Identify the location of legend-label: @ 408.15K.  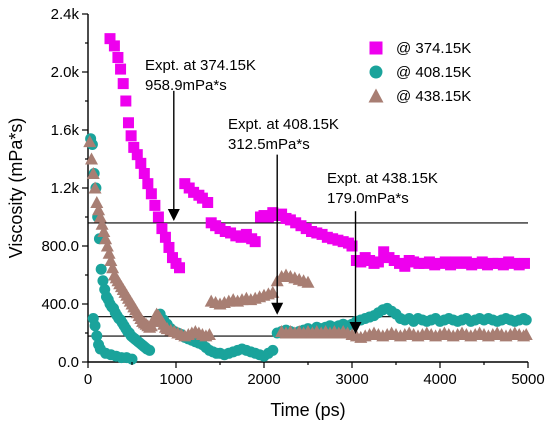
(433, 72).